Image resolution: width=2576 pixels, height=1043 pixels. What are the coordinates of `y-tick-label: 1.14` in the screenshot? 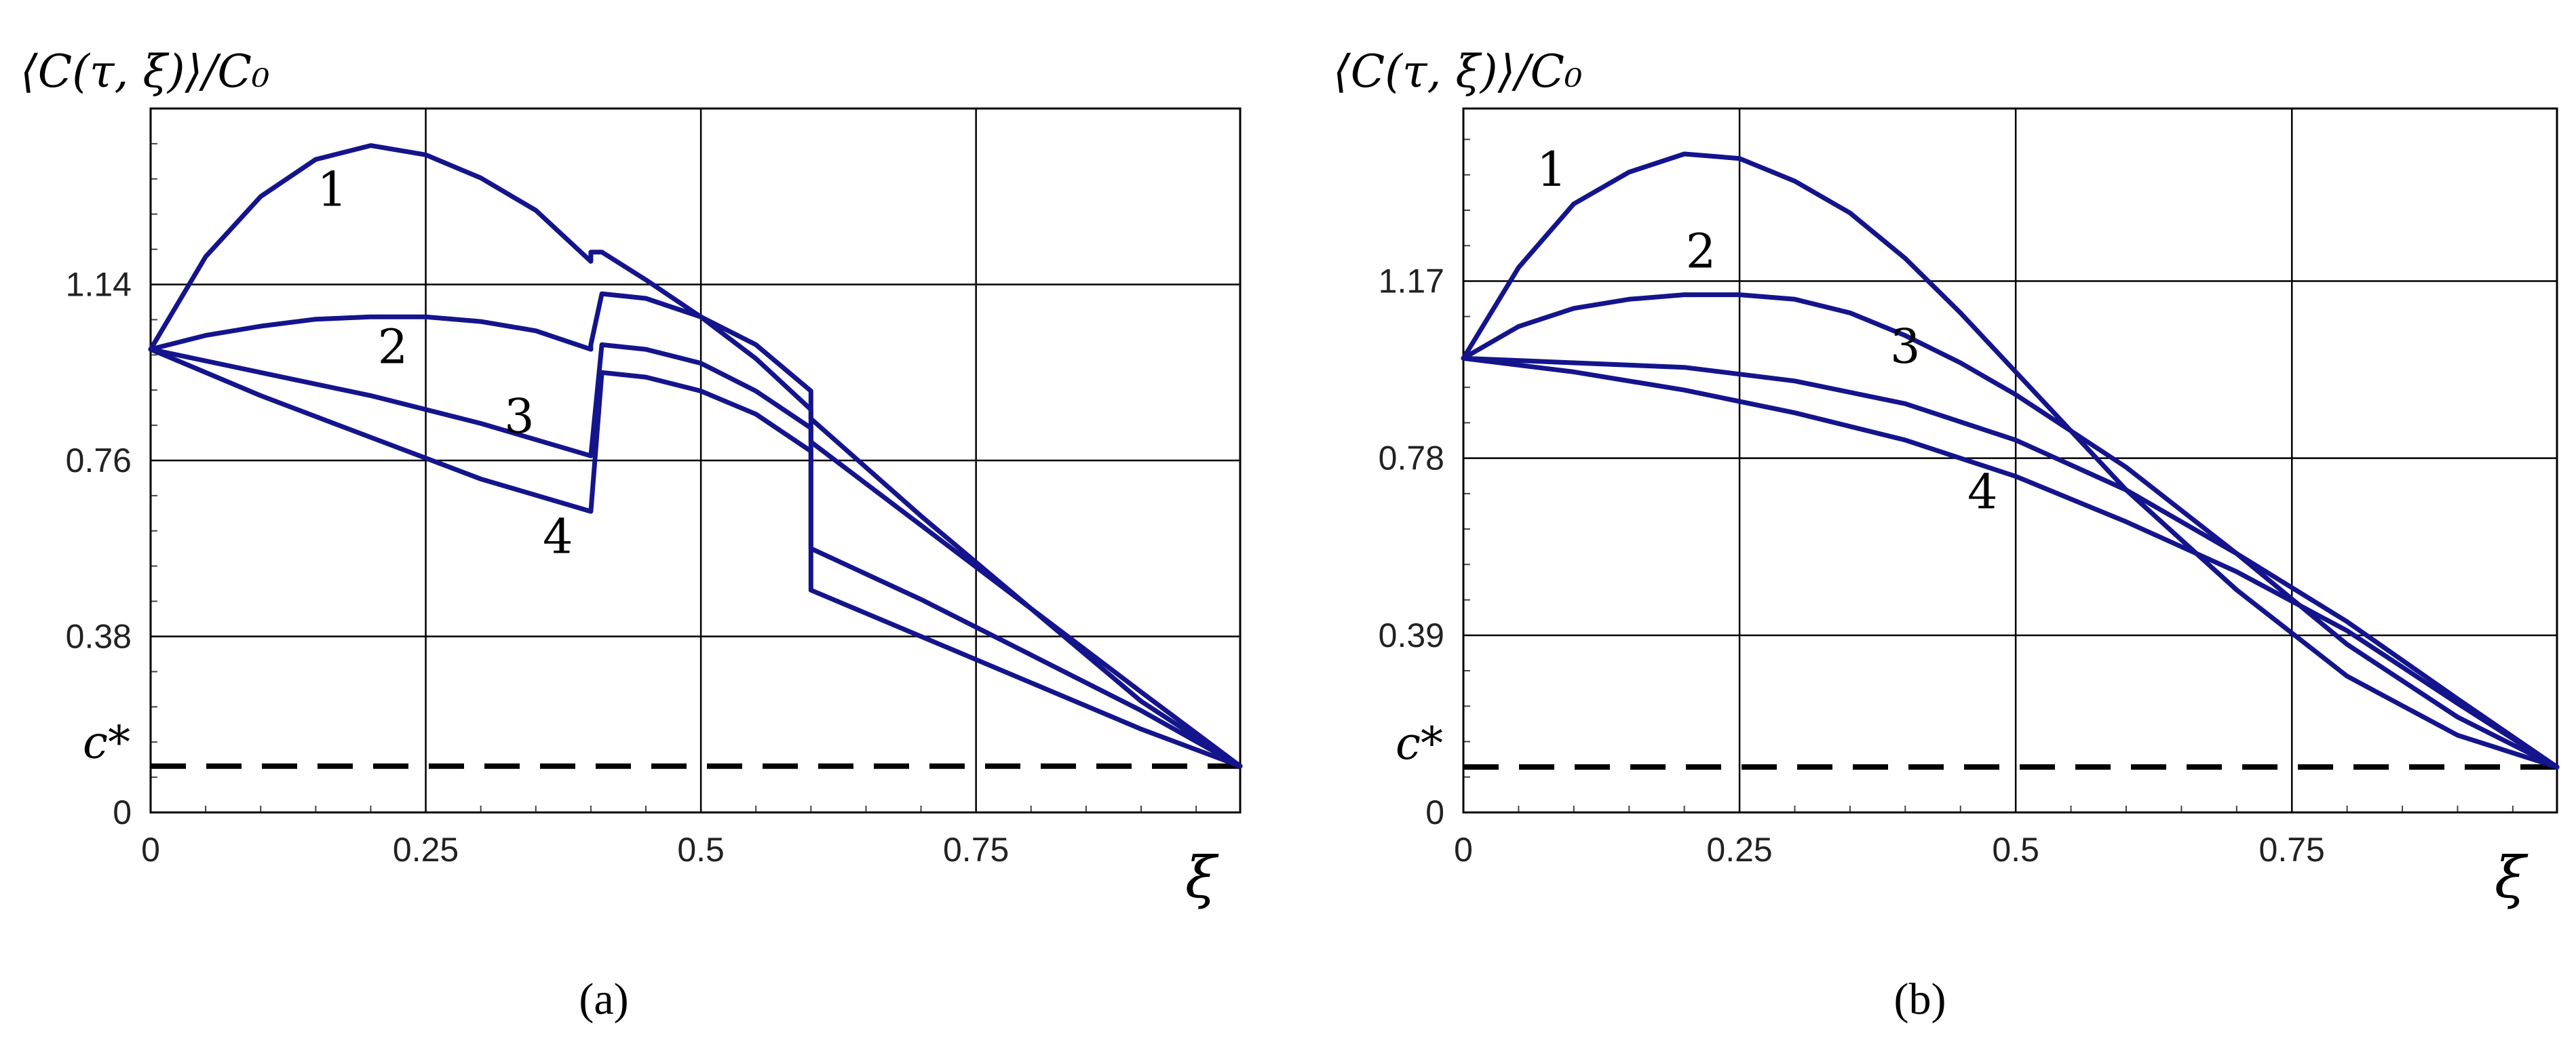 It's located at (99, 285).